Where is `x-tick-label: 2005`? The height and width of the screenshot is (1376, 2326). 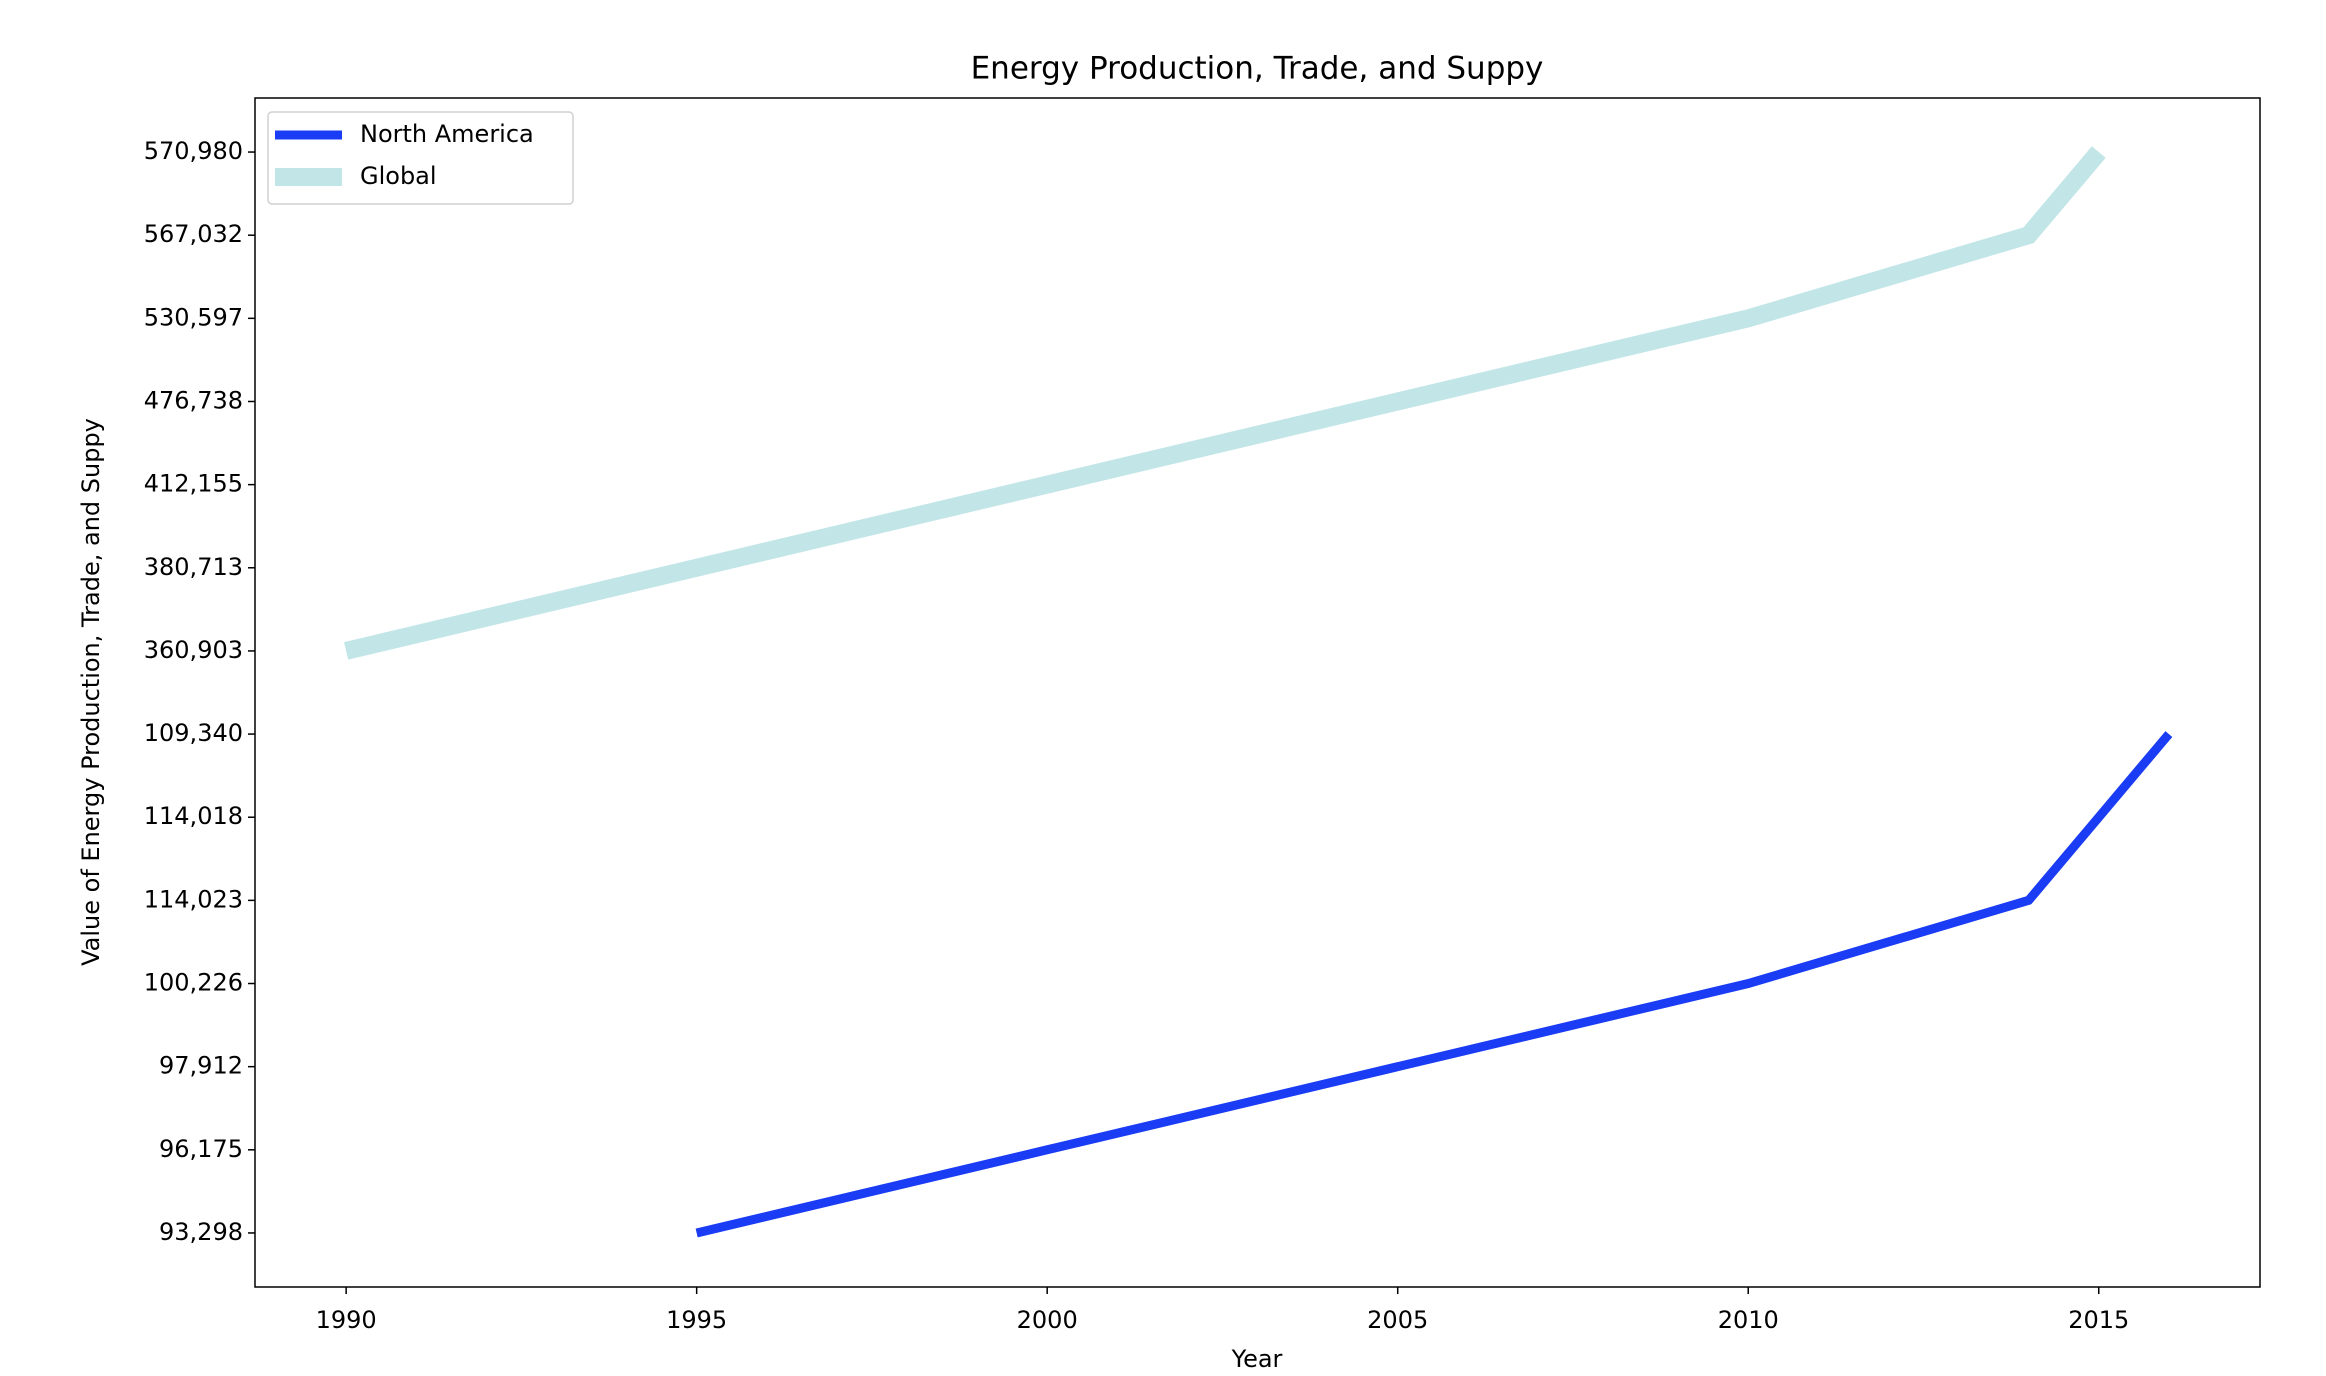
x-tick-label: 2005 is located at coordinates (1397, 1320).